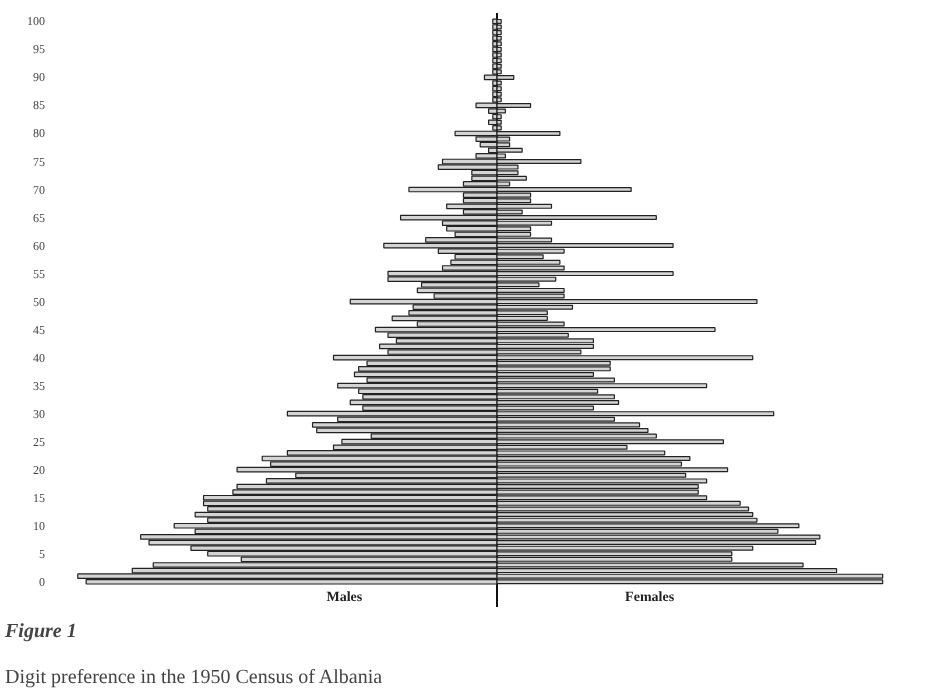 The height and width of the screenshot is (698, 948). I want to click on bar, so click(493, 122).